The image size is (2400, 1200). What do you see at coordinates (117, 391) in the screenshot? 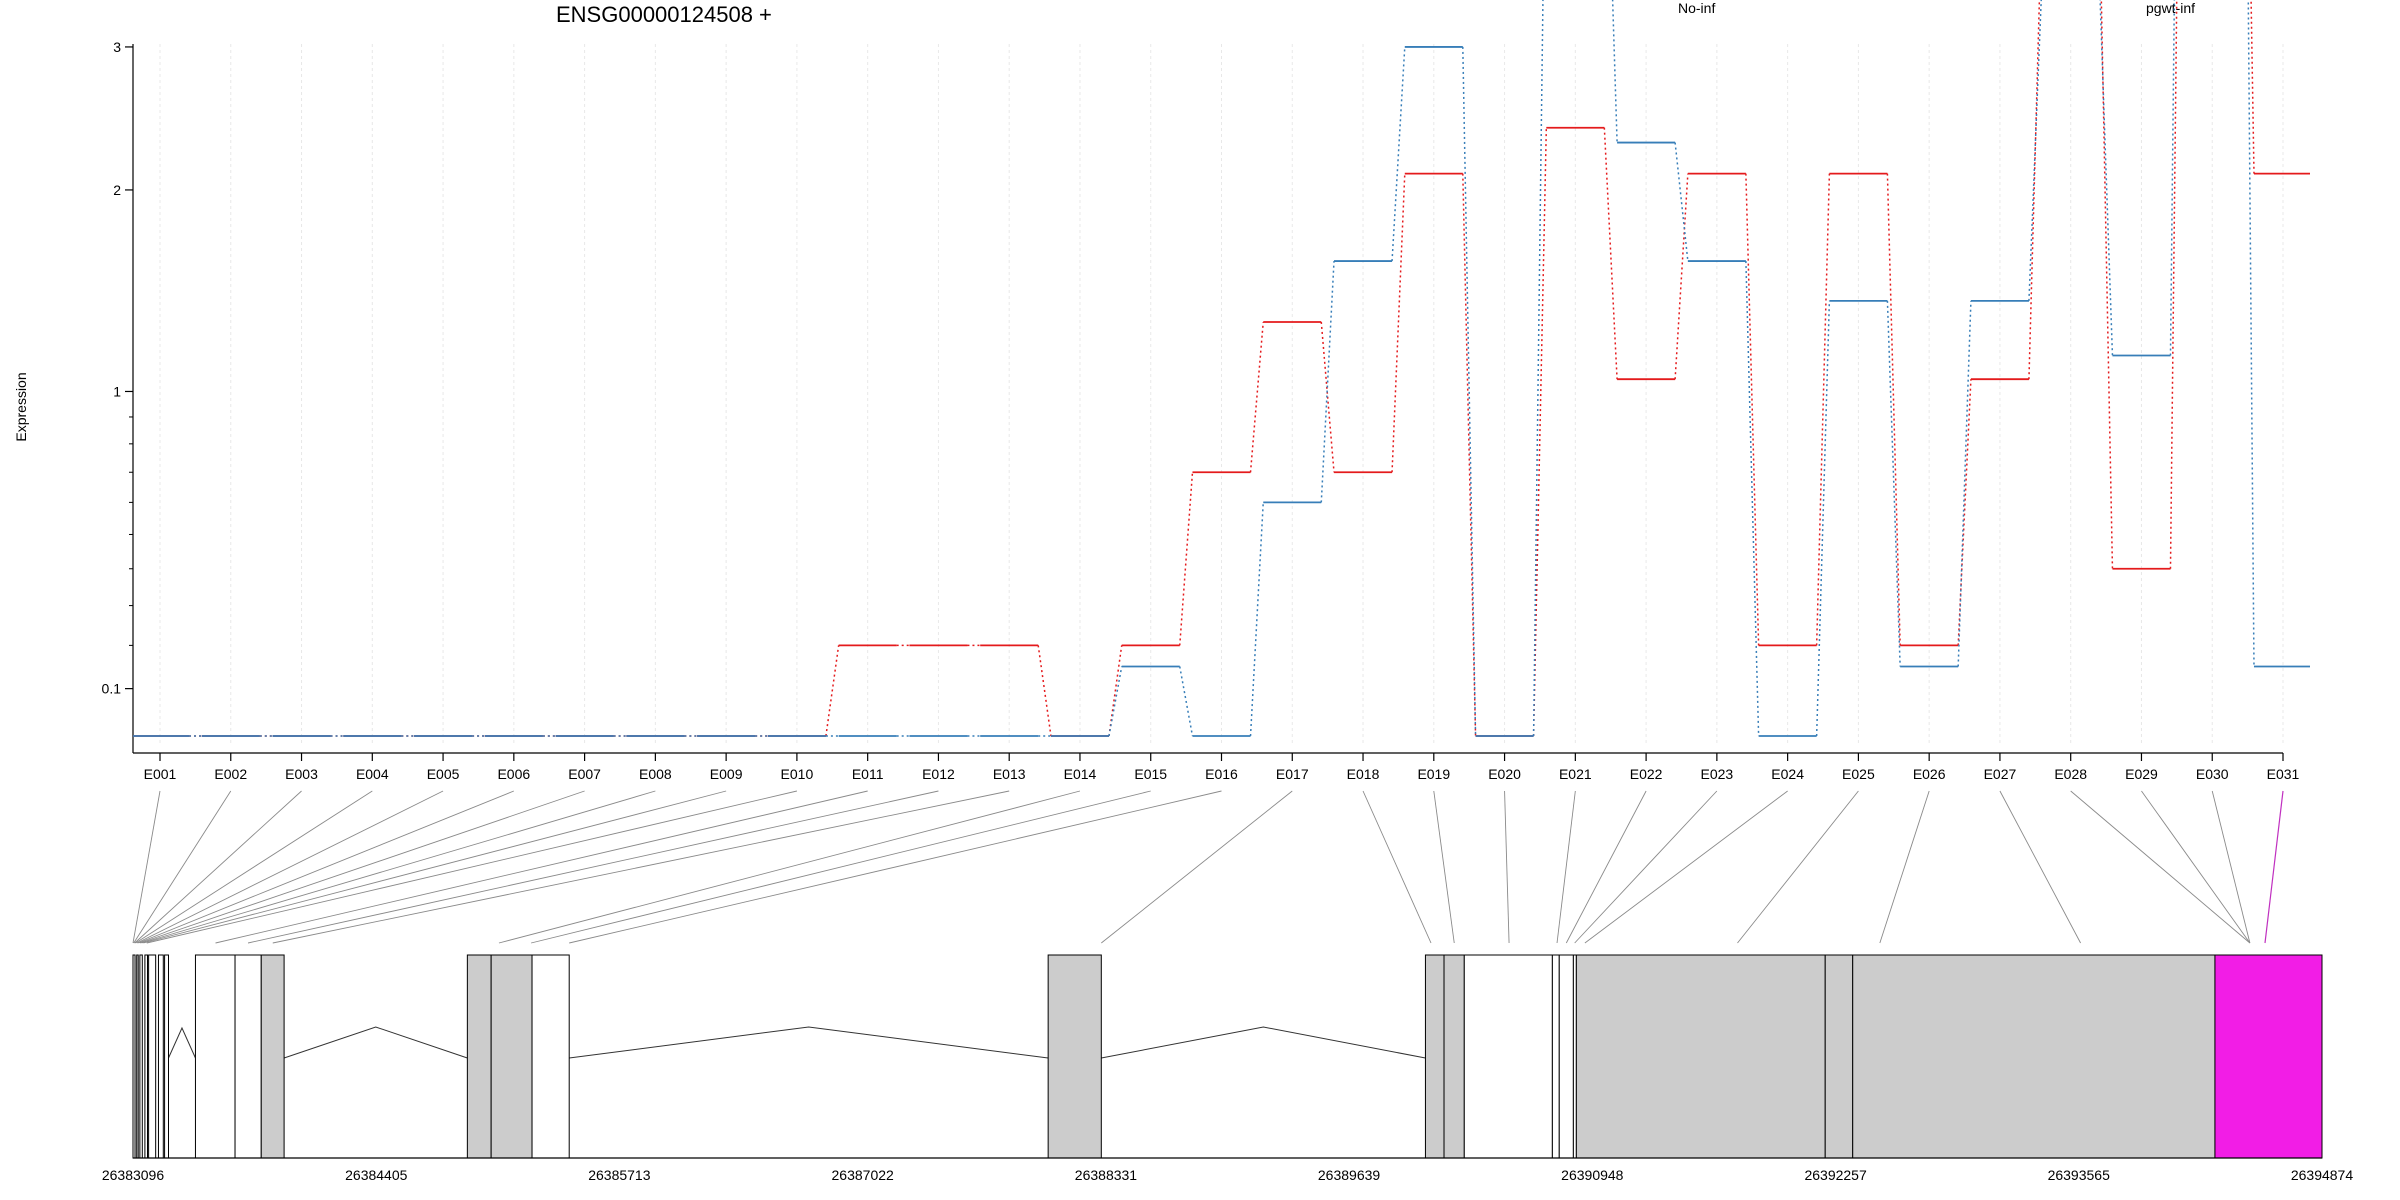
I see `y-tick-label: 1` at bounding box center [117, 391].